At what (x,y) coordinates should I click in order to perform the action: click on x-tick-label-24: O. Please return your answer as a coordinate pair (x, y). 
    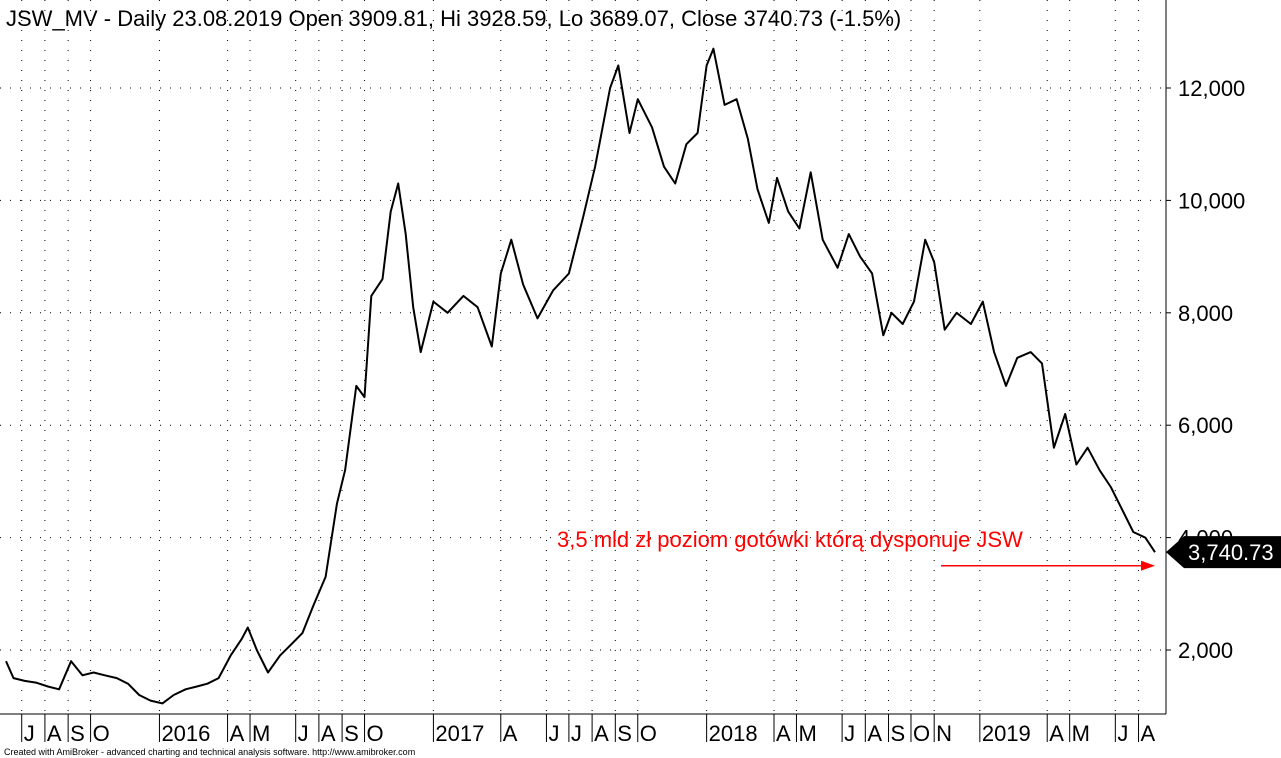
    Looking at the image, I should click on (921, 733).